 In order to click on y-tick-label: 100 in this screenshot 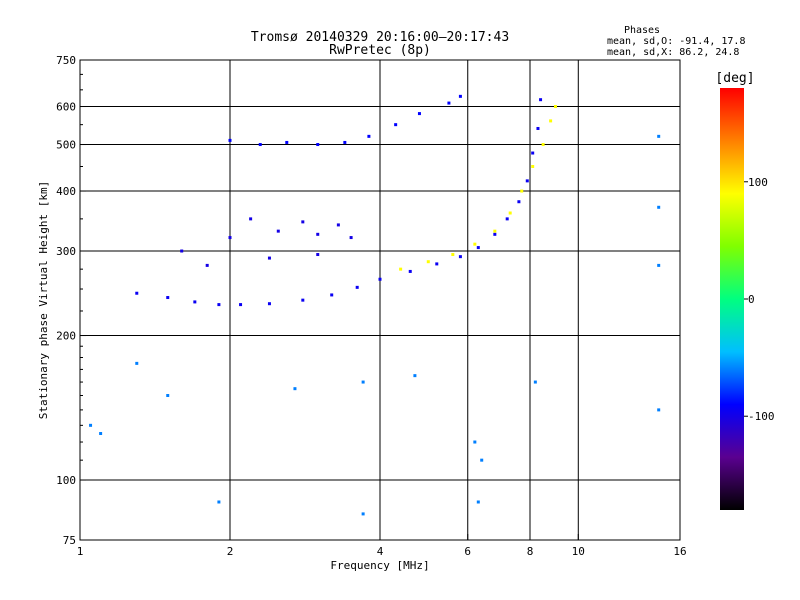, I will do `click(66, 480)`.